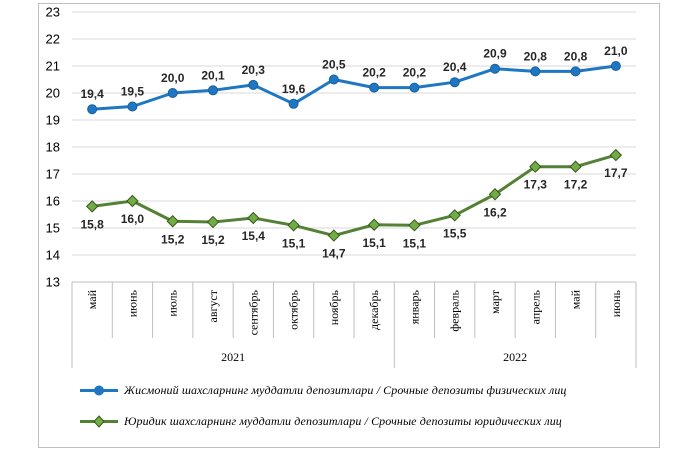 This screenshot has width=680, height=453. I want to click on y-tick-label: 19, so click(53, 120).